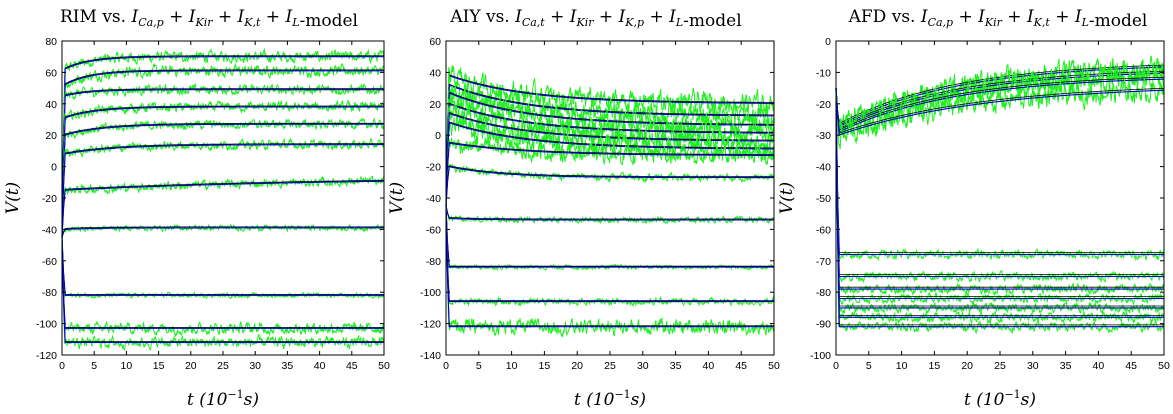 This screenshot has width=1173, height=414. Describe the element at coordinates (823, 136) in the screenshot. I see `y-tick-label: -30` at that location.